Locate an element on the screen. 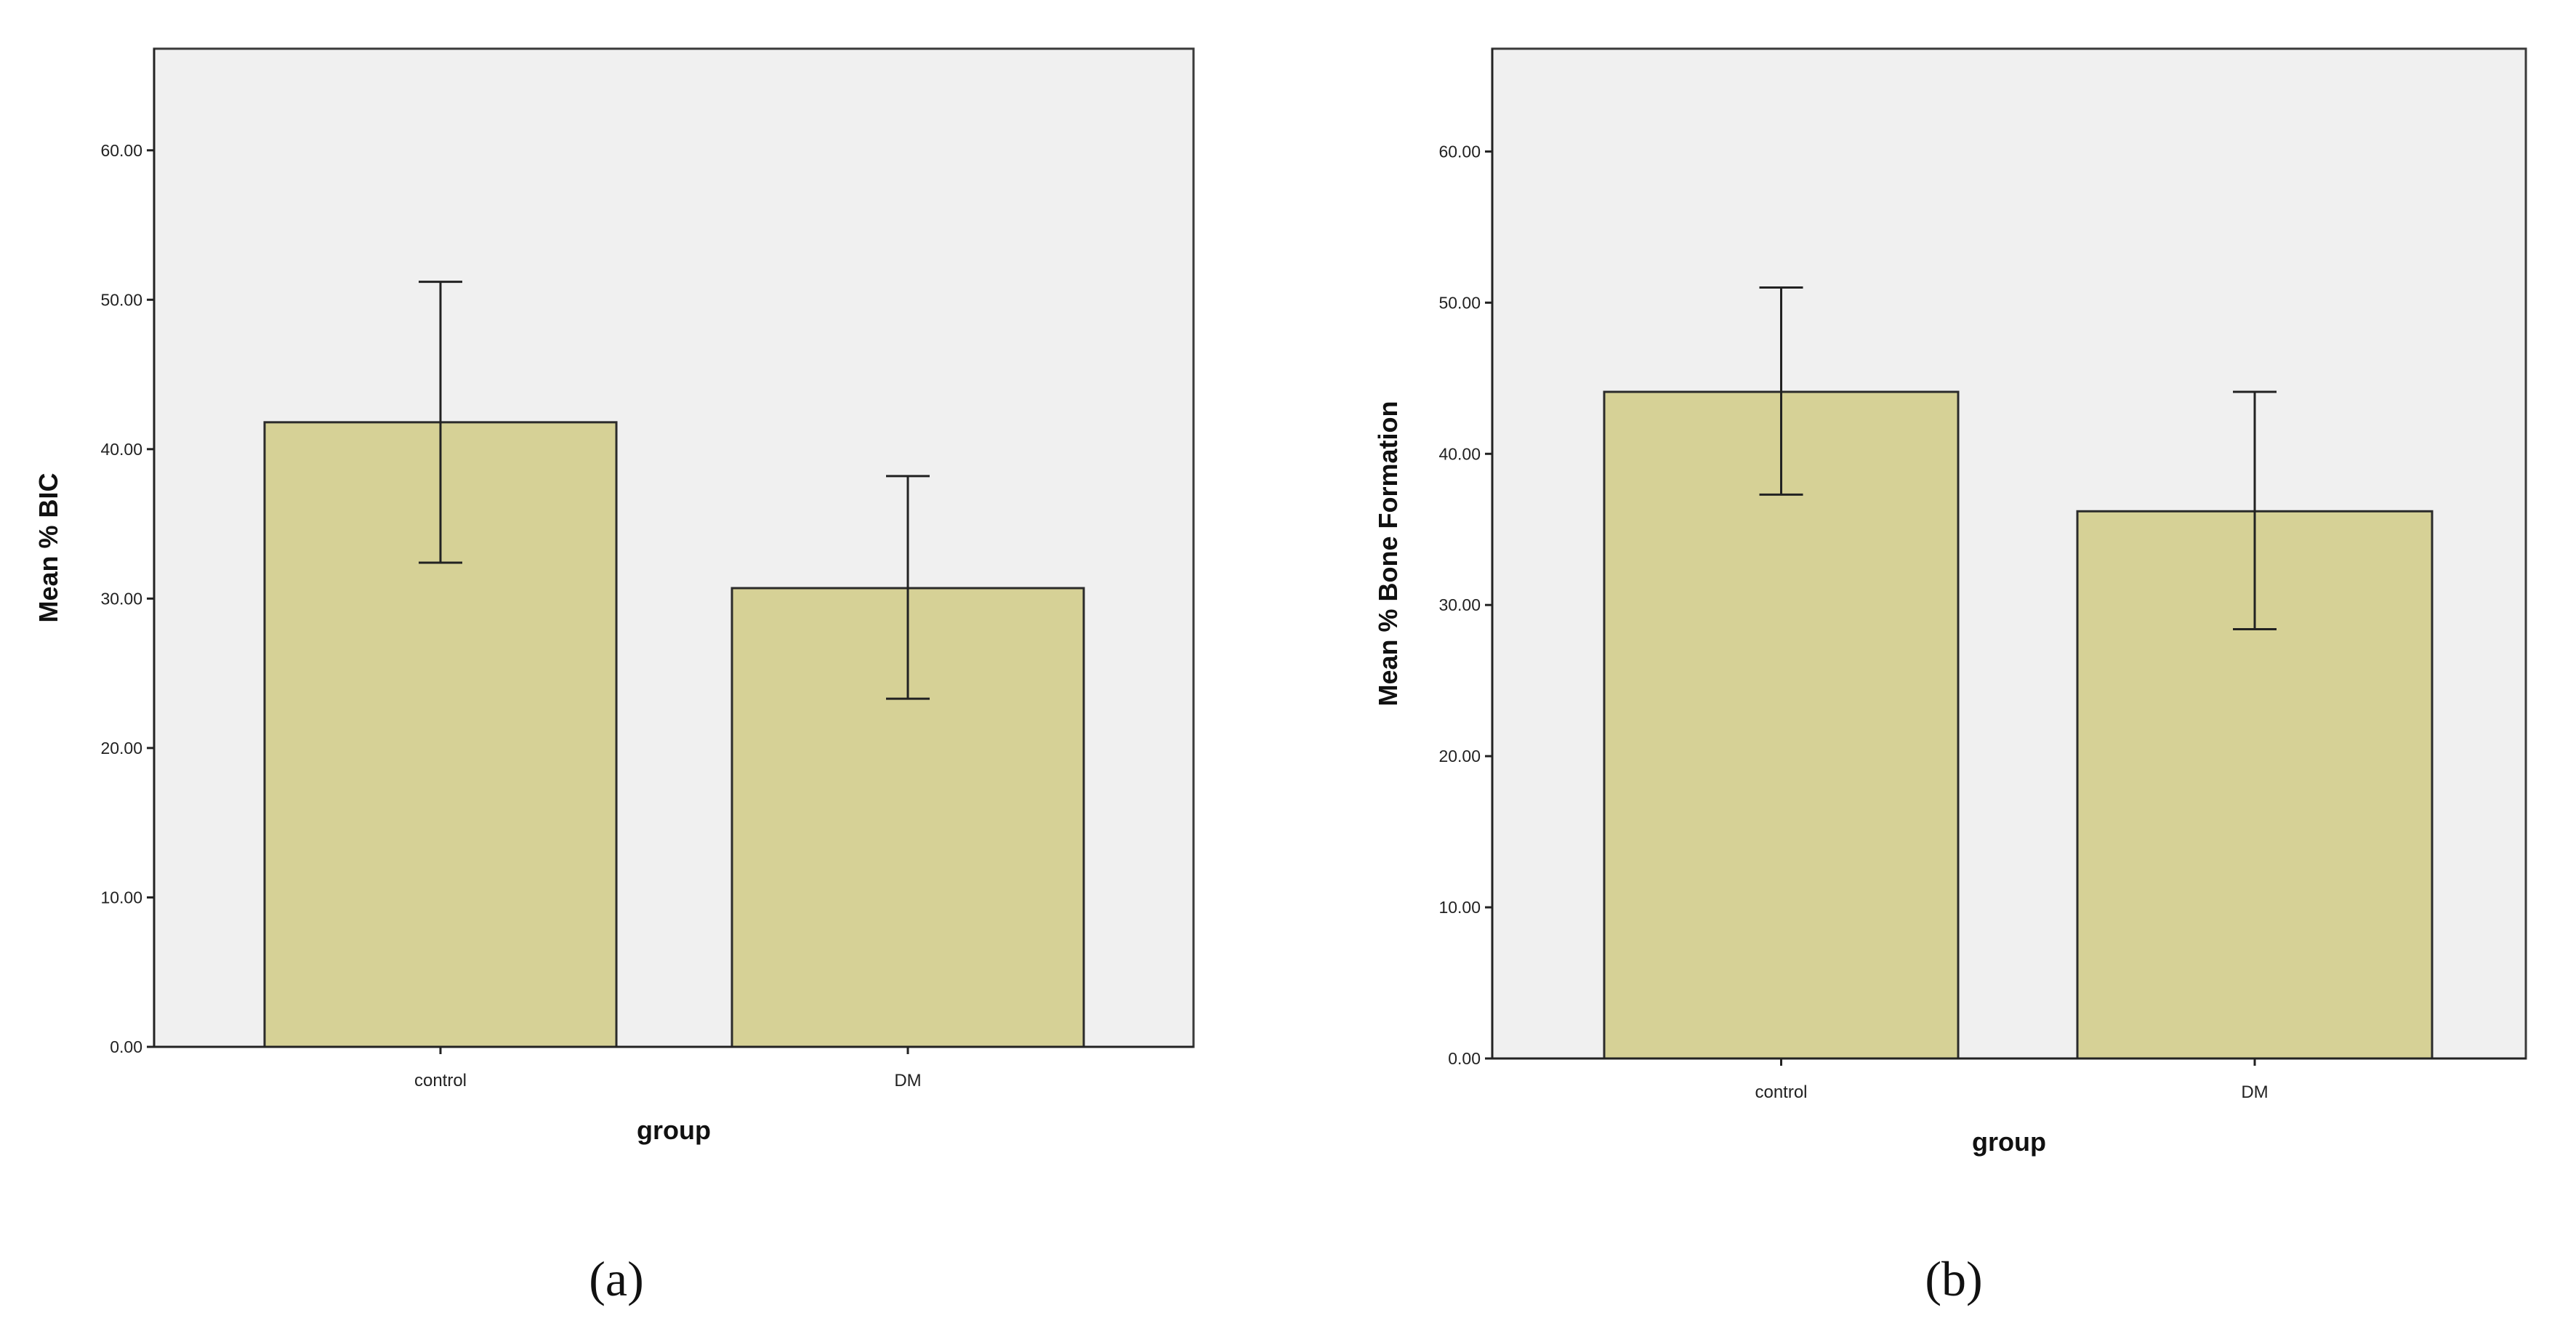 The image size is (2576, 1342). y-axis-title: Mean % Bone Formation is located at coordinates (1388, 553).